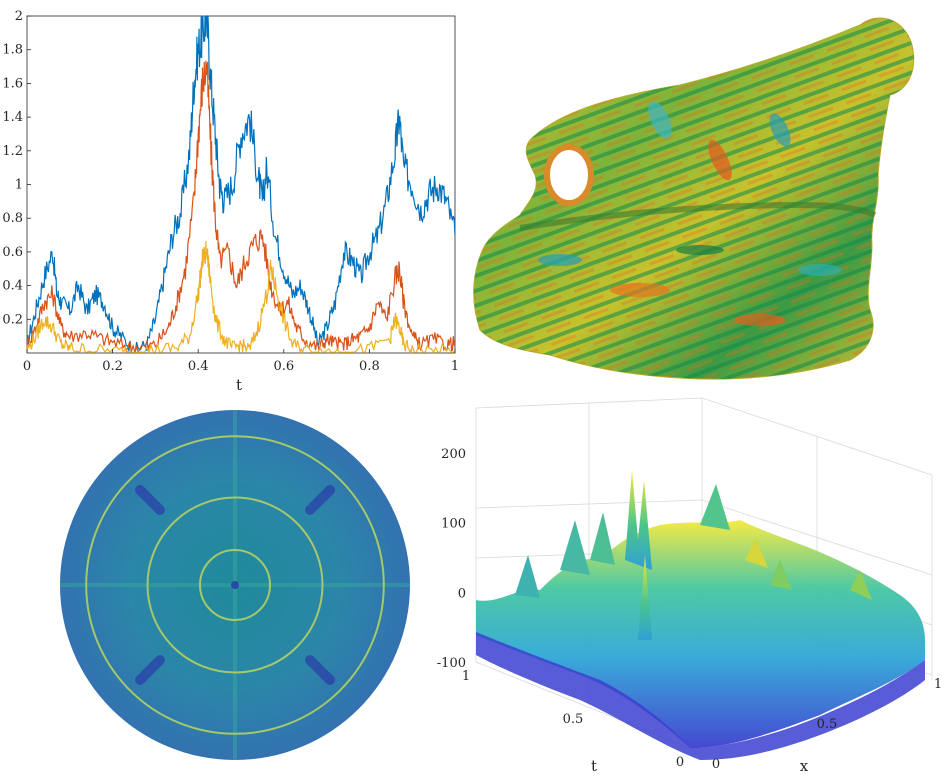 This screenshot has width=946, height=783. Describe the element at coordinates (693, 555) in the screenshot. I see `surface-peaks` at that location.